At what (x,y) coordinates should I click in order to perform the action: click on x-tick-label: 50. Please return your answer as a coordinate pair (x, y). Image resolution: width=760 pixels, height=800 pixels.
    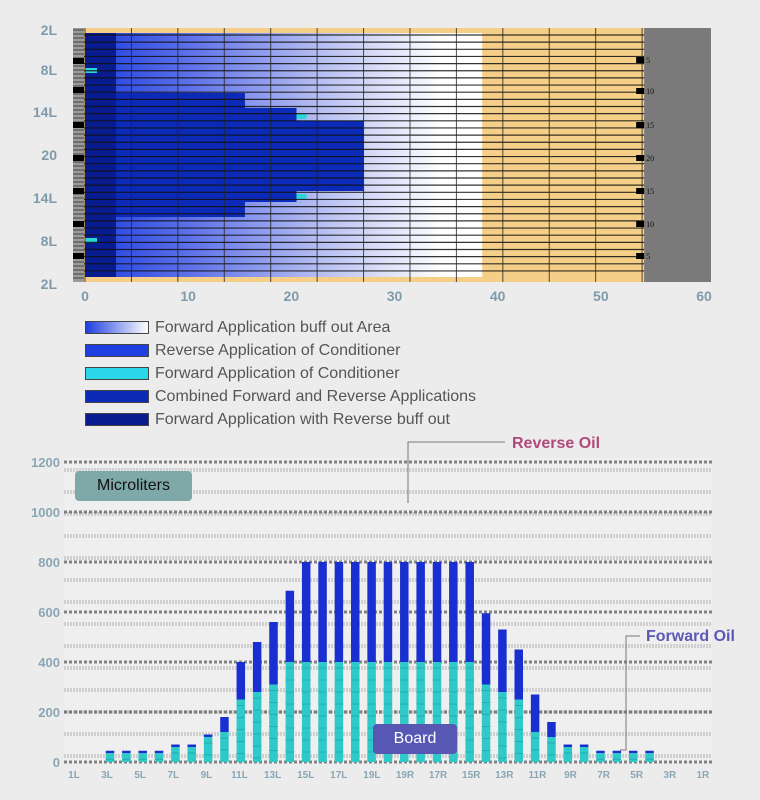
    Looking at the image, I should click on (601, 296).